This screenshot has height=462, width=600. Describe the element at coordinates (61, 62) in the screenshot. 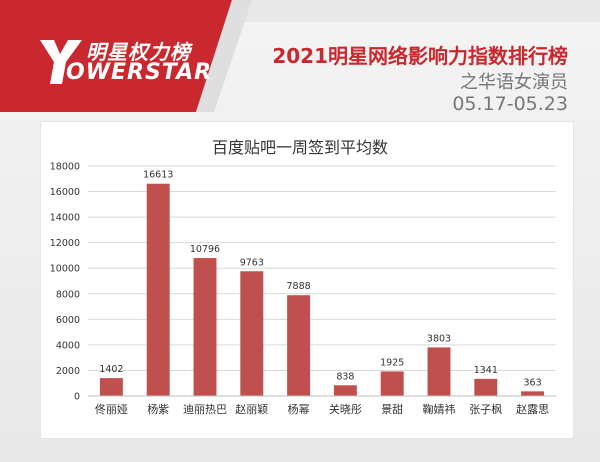

I see `logo-y-icon` at that location.